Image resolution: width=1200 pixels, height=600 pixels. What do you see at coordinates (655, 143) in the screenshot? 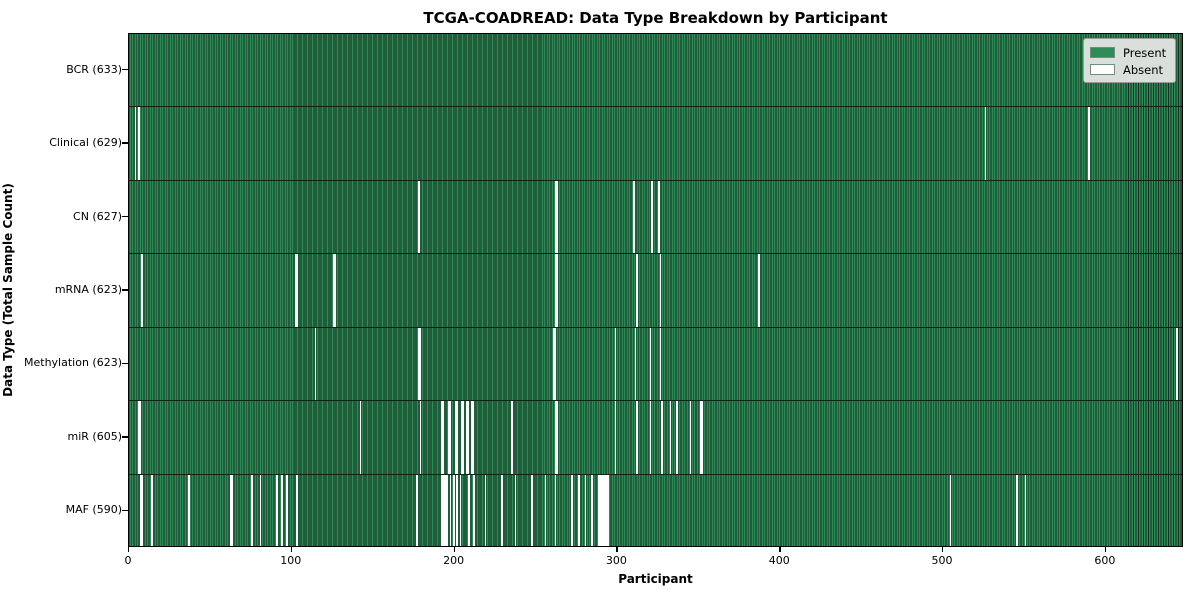
I see `heatmap-row-Clinical` at bounding box center [655, 143].